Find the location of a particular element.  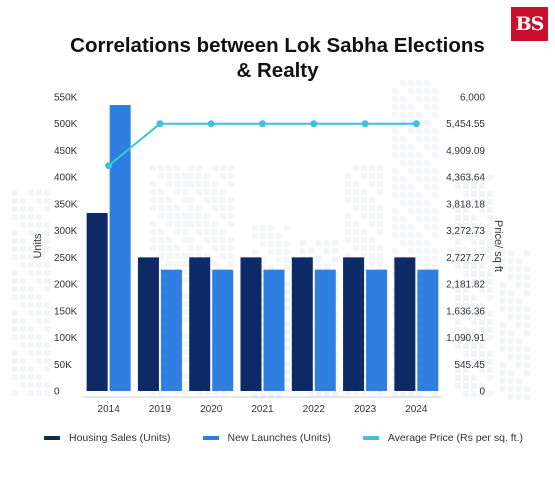

legend-label: Average Price (Rs per sq. ft.) is located at coordinates (455, 438).